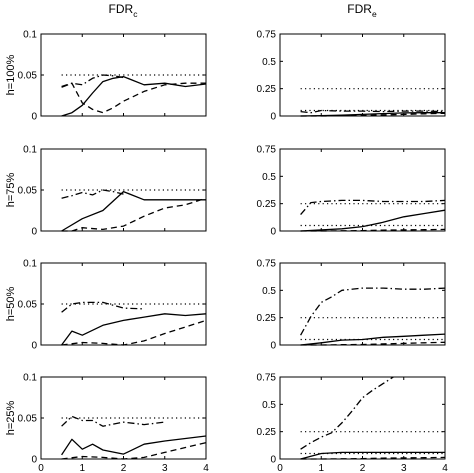 Image resolution: width=474 pixels, height=473 pixels. I want to click on panel-h100-fdr-c: 0 0.05 0.1 h=100%, so click(106, 76).